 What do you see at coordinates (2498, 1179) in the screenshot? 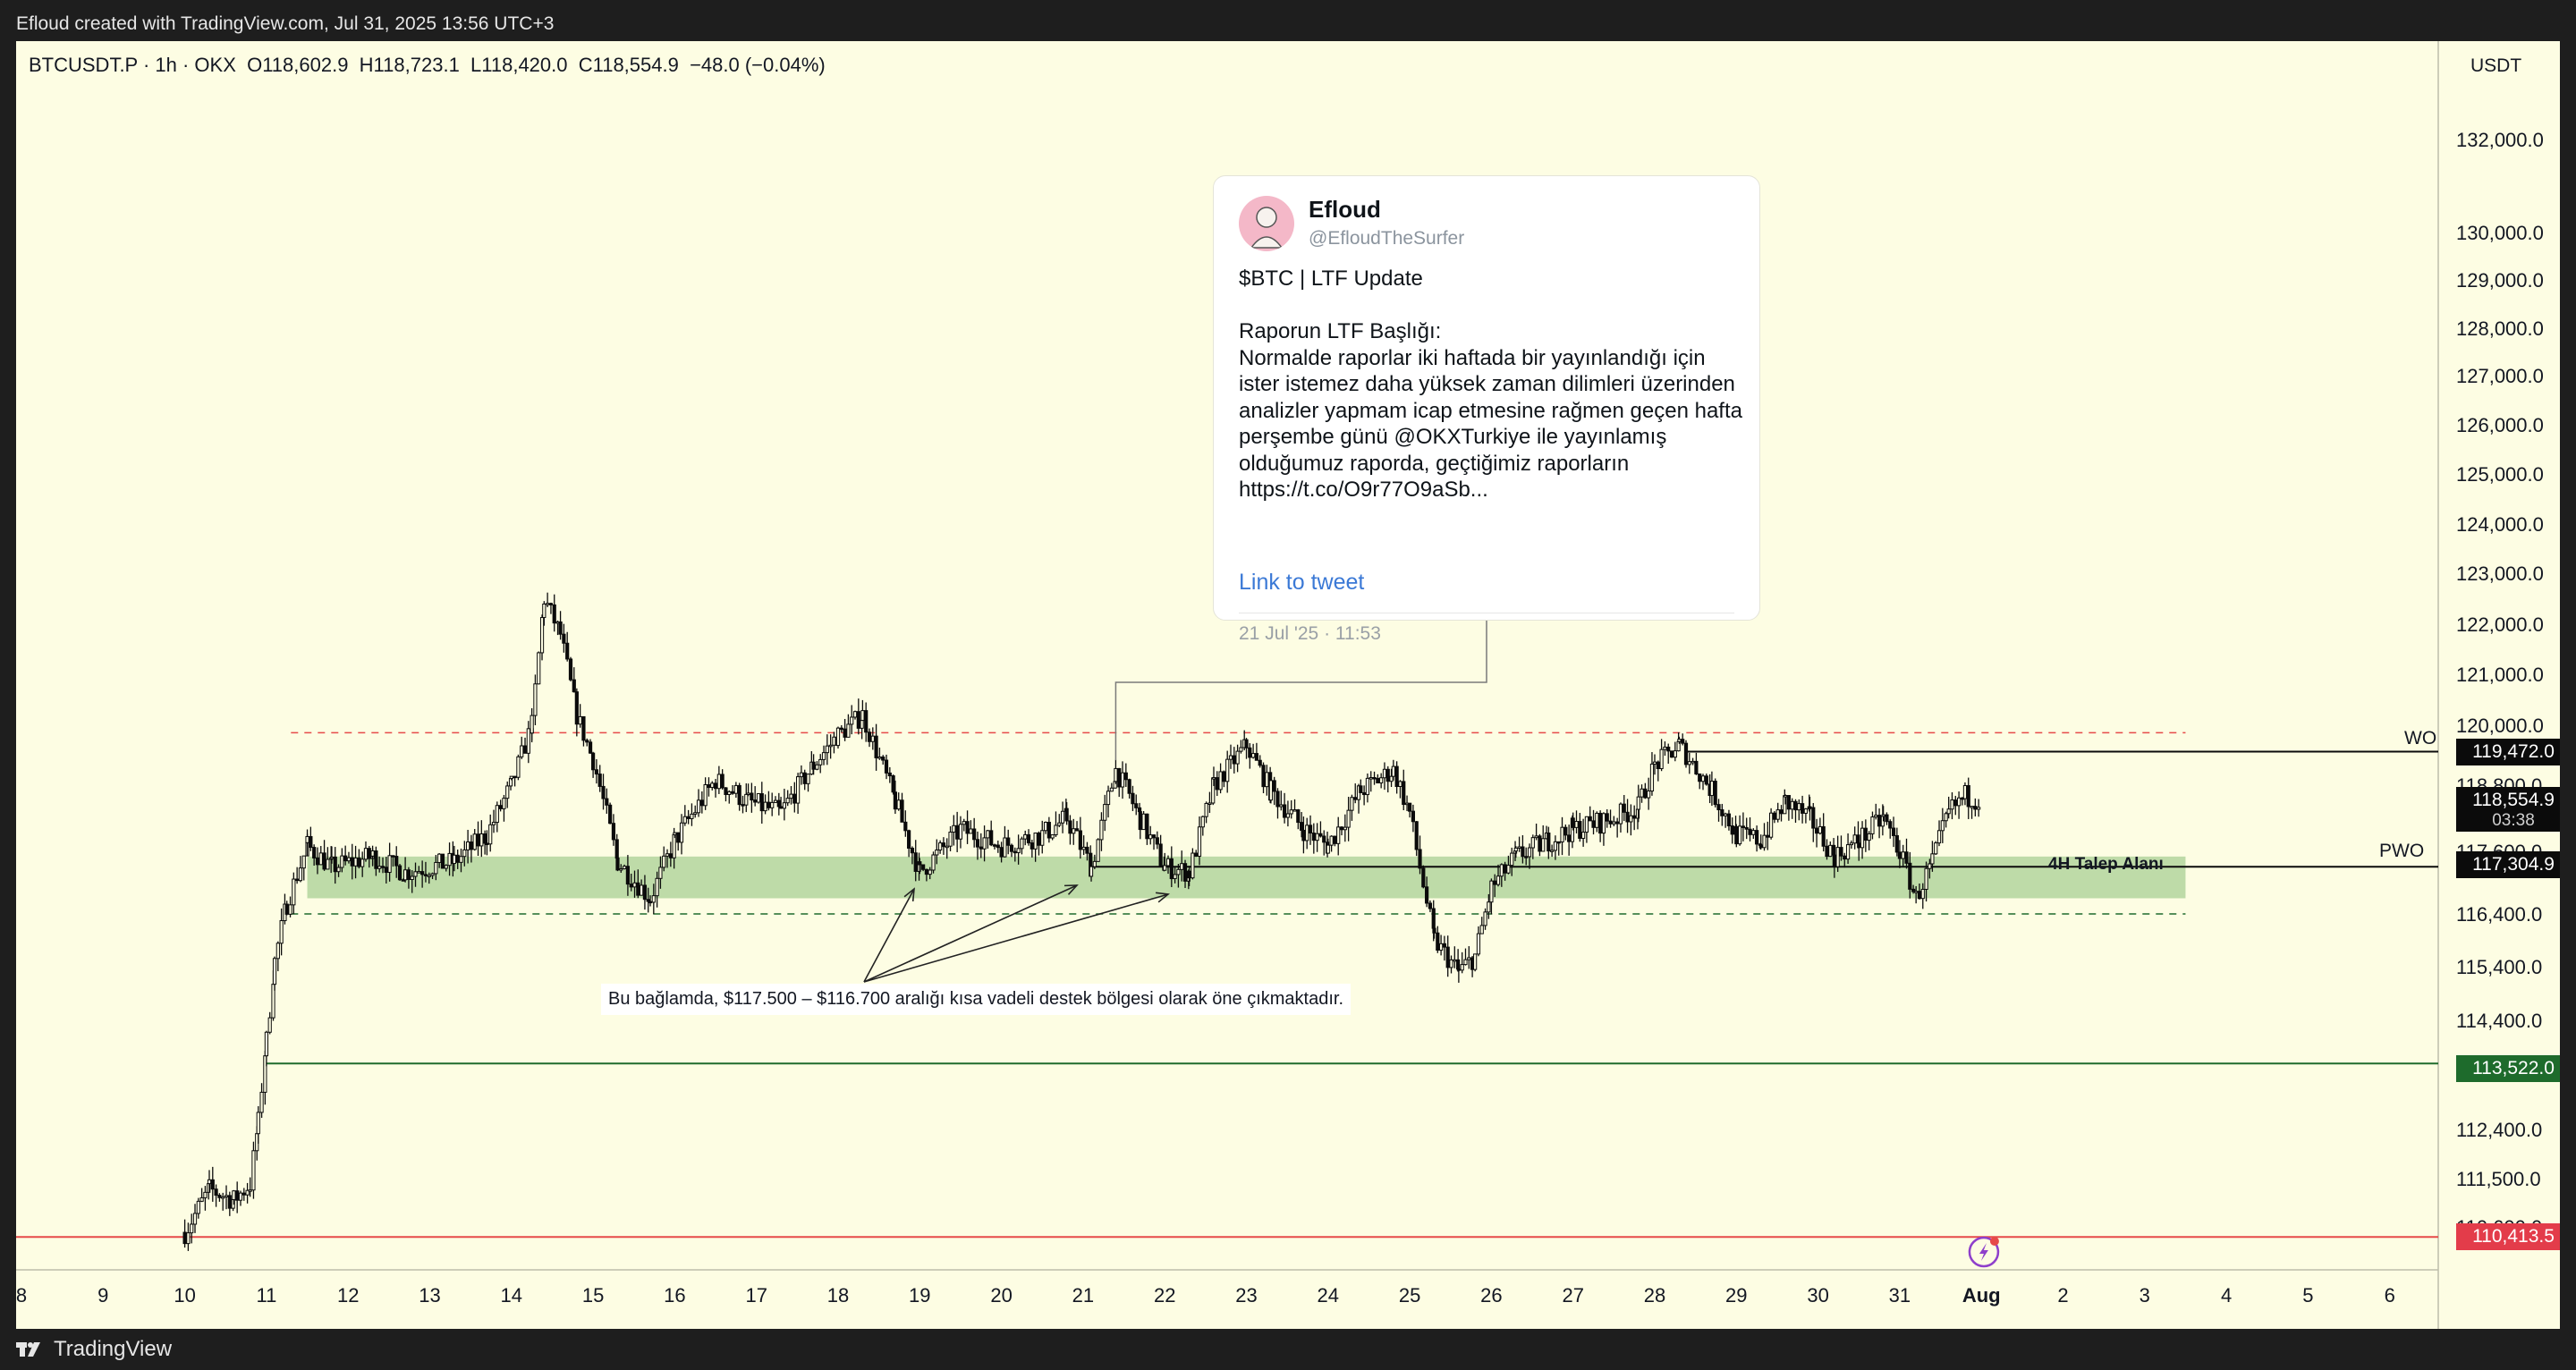
I see `price-tick-label: 111,500.0` at bounding box center [2498, 1179].